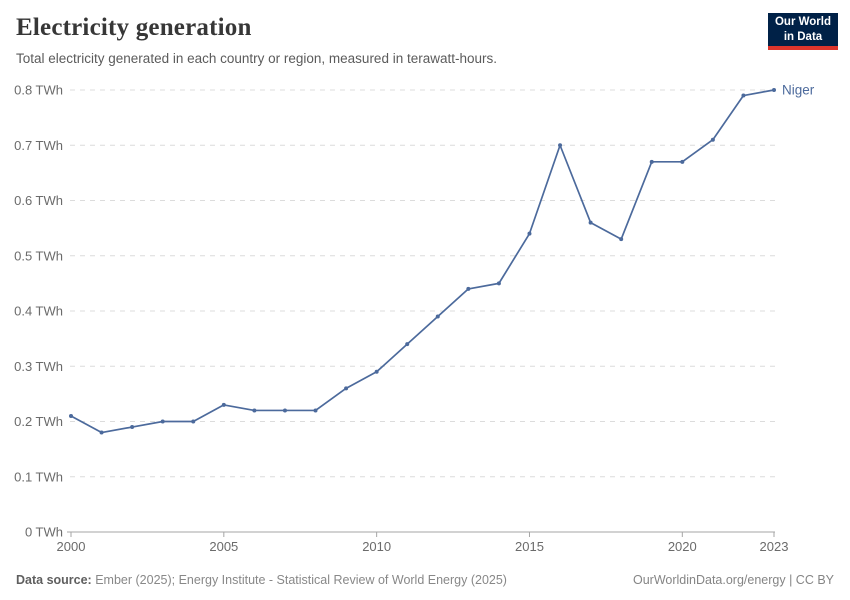 Image resolution: width=850 pixels, height=600 pixels. Describe the element at coordinates (254, 410) in the screenshot. I see `data-point-2006` at that location.